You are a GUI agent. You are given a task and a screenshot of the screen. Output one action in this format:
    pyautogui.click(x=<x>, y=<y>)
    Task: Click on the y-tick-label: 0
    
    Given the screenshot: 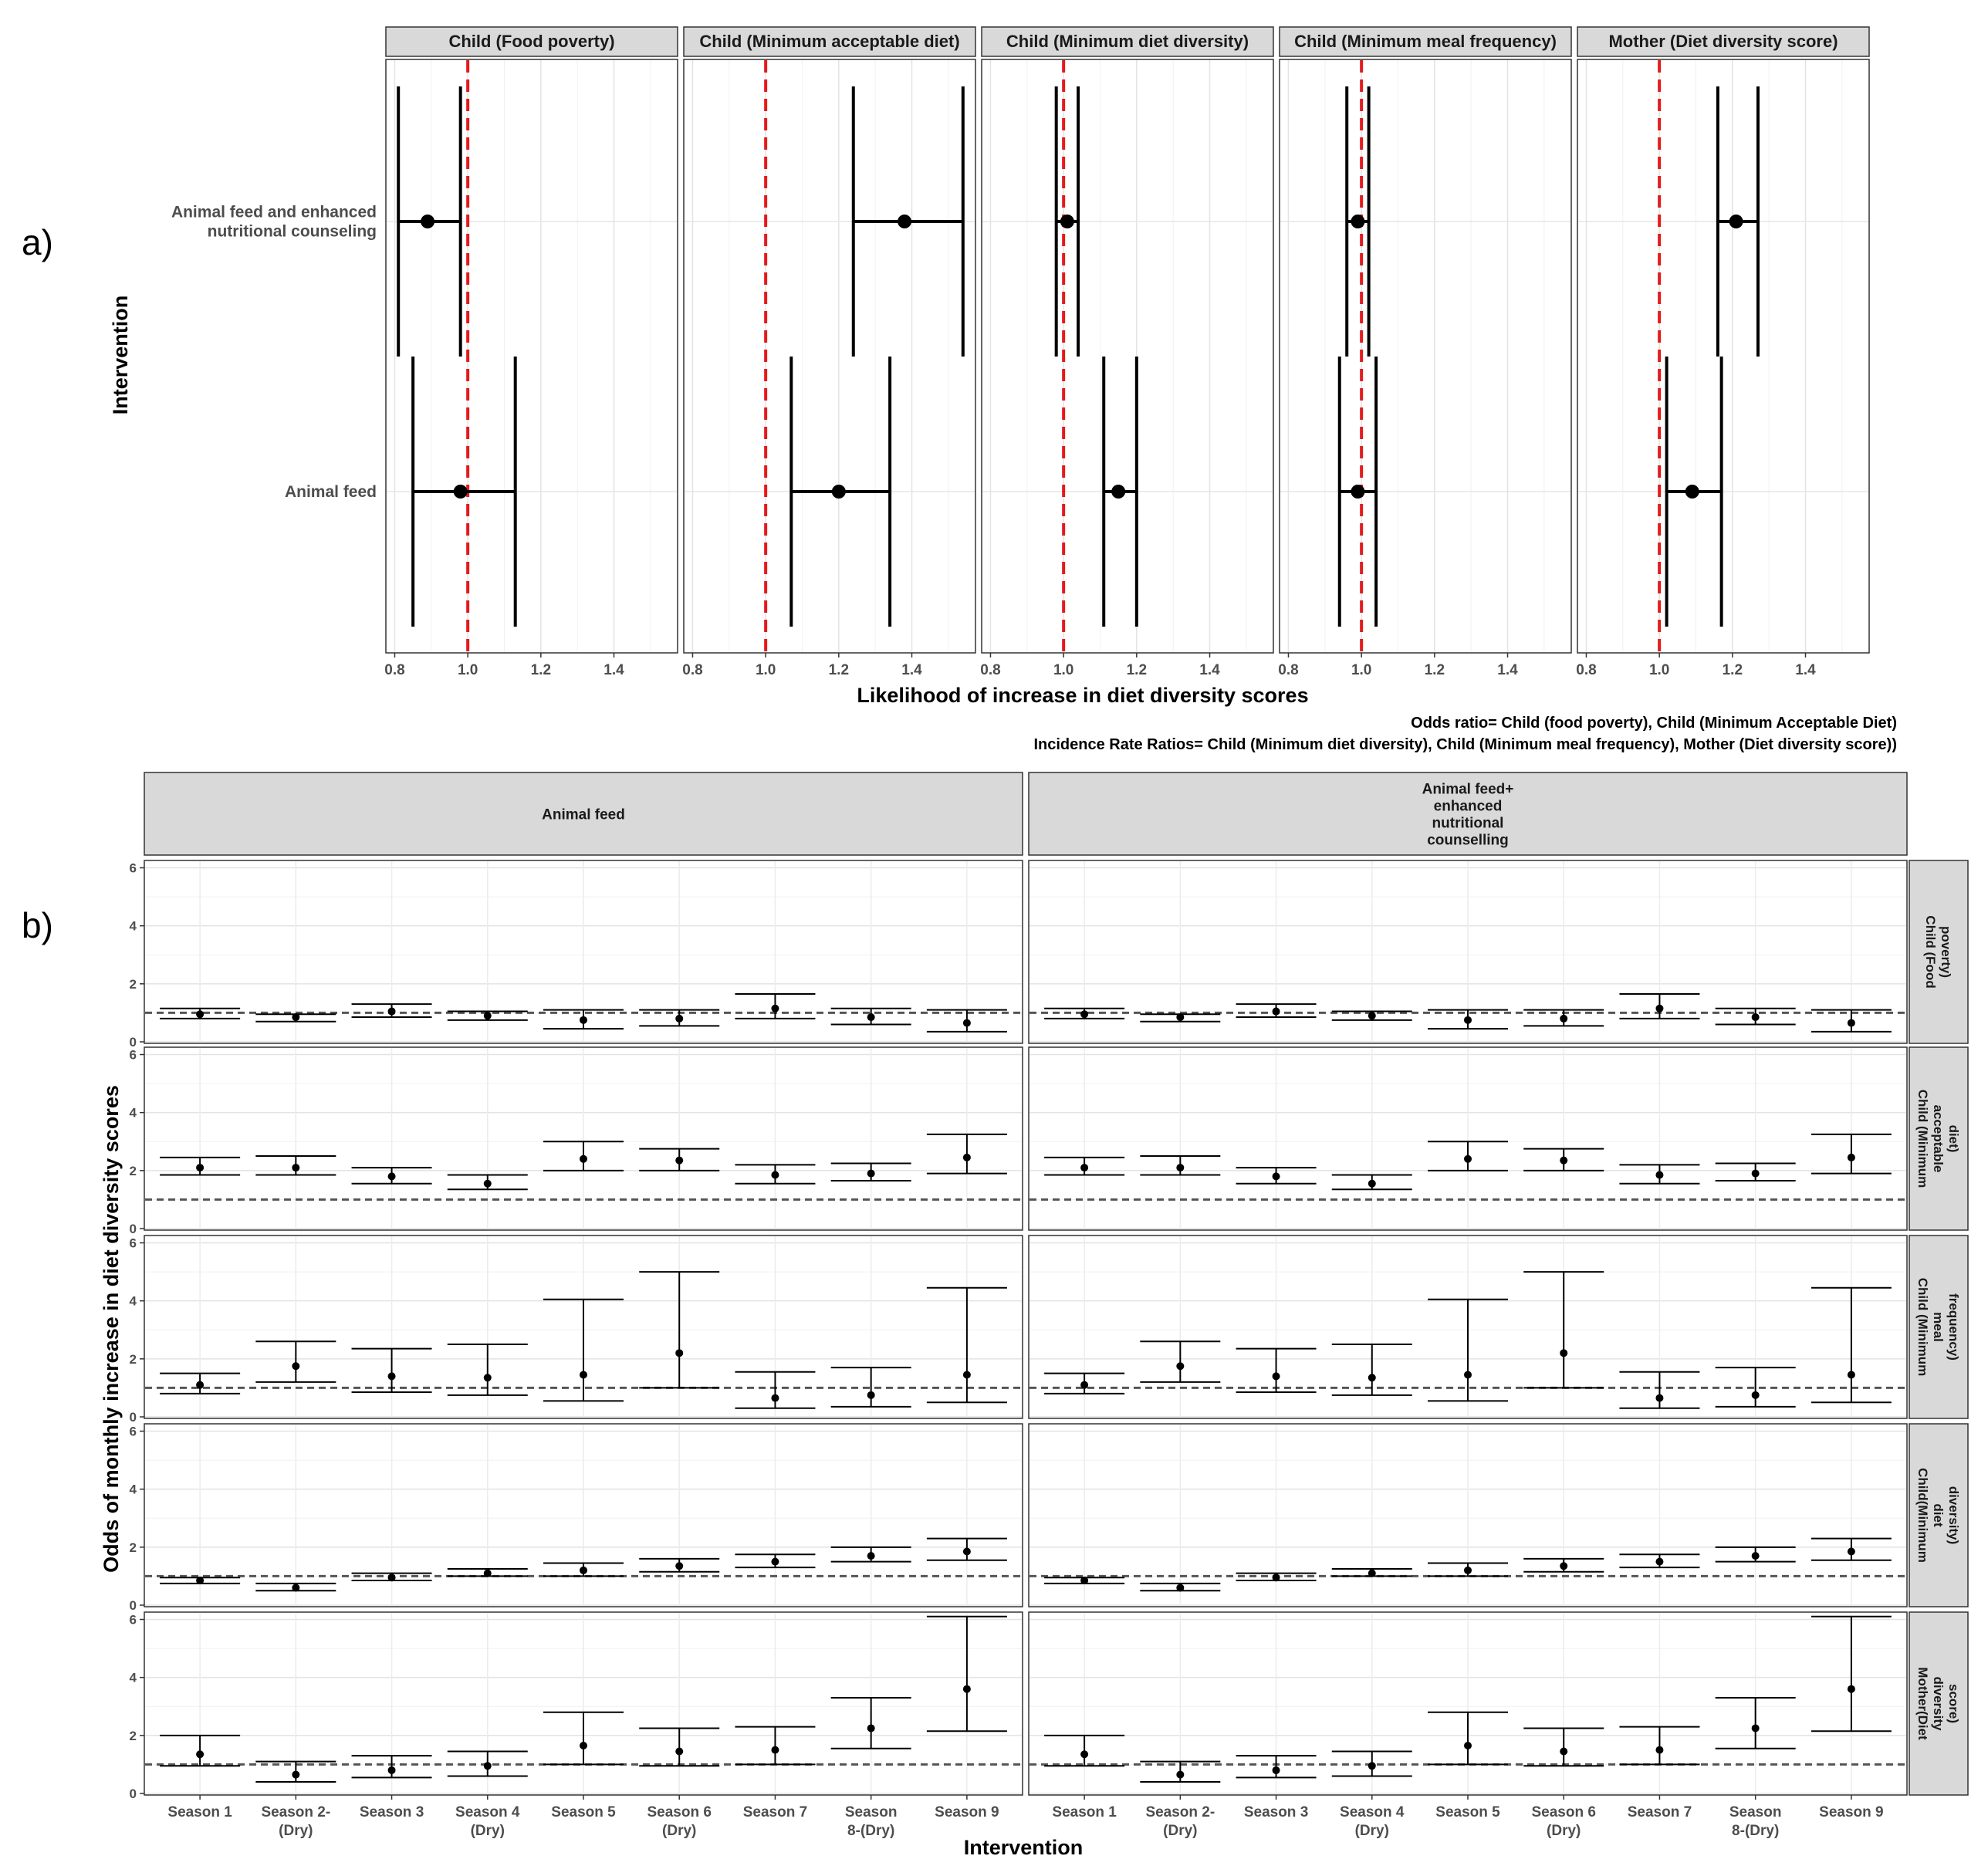 What is the action you would take?
    pyautogui.click(x=133, y=1042)
    